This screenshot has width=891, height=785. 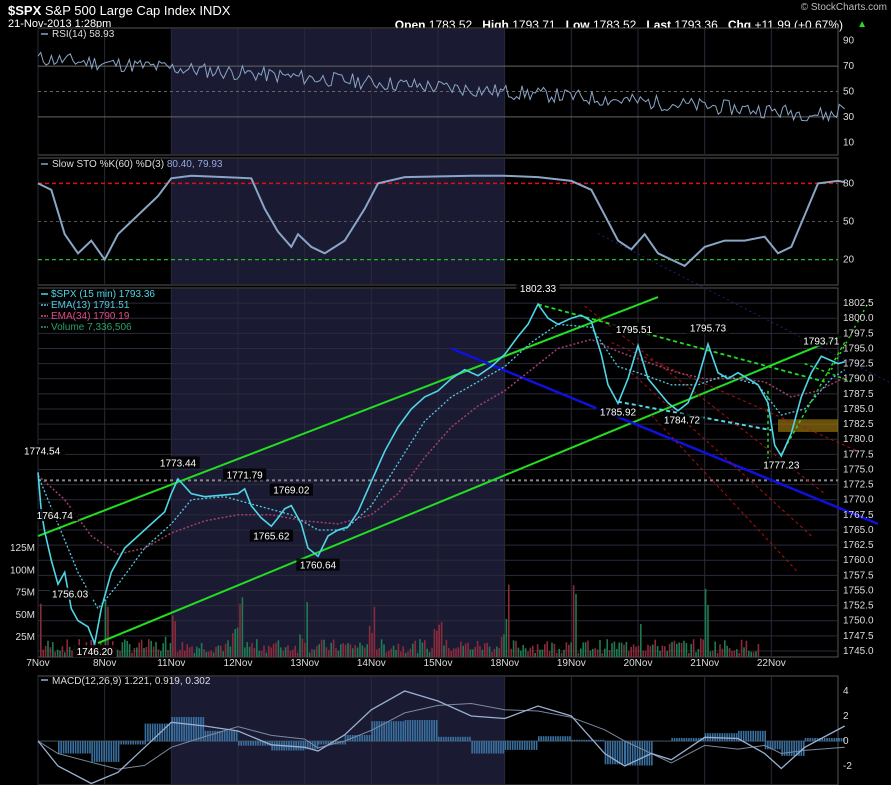 What do you see at coordinates (42, 451) in the screenshot?
I see `price-annotation: 1774.54` at bounding box center [42, 451].